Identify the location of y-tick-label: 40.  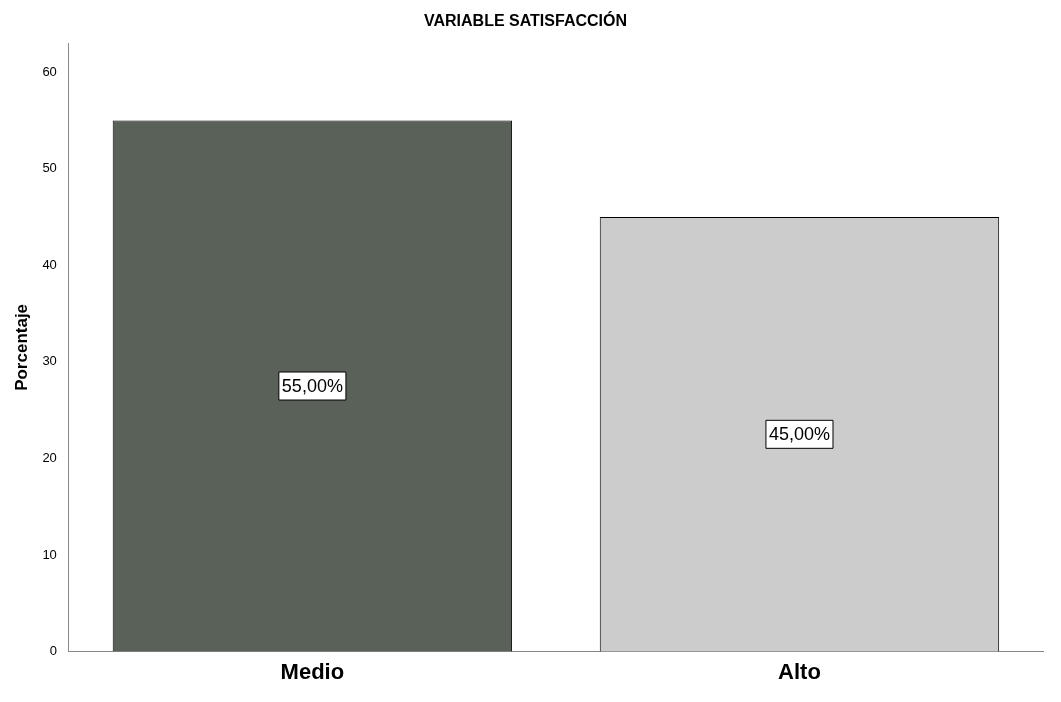
(49, 264).